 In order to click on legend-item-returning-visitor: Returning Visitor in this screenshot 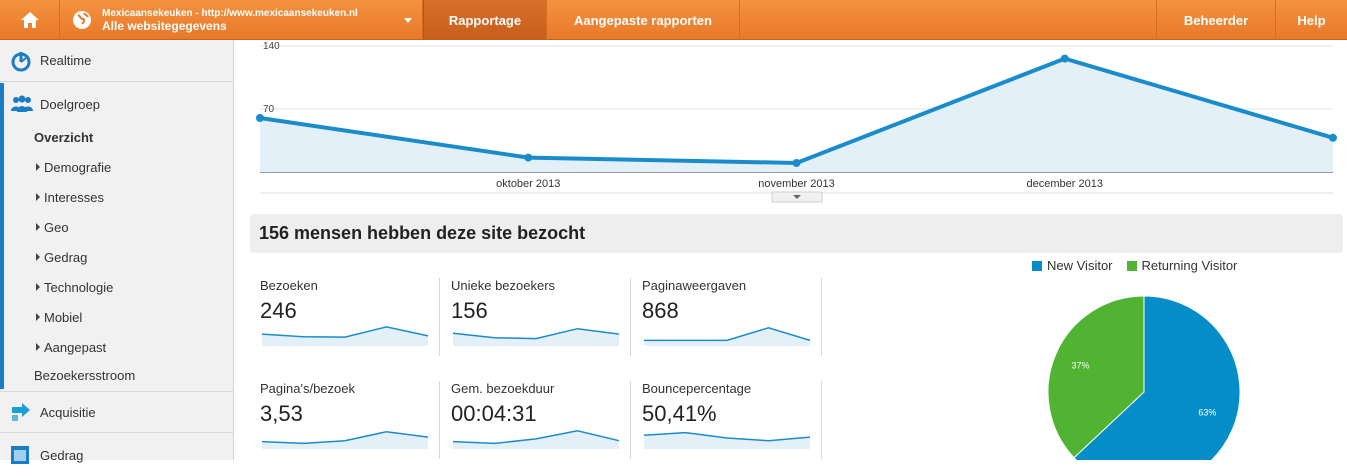, I will do `click(1182, 265)`.